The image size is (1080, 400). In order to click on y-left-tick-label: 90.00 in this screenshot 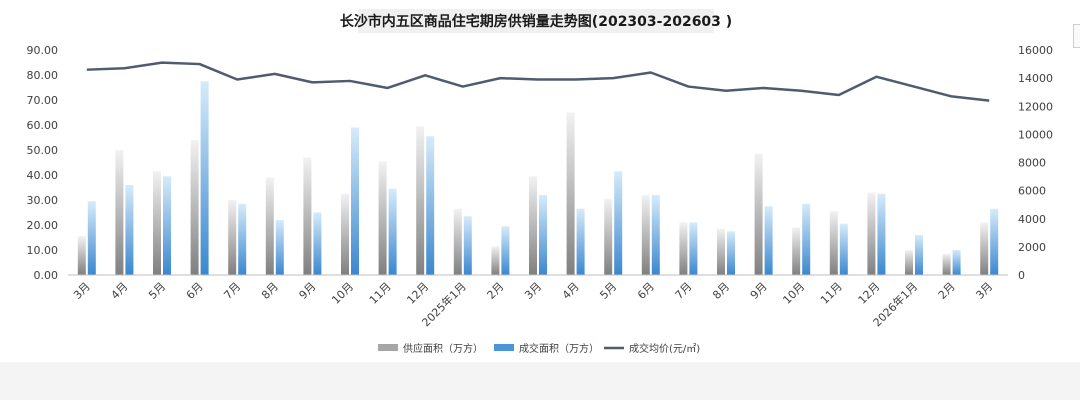, I will do `click(43, 50)`.